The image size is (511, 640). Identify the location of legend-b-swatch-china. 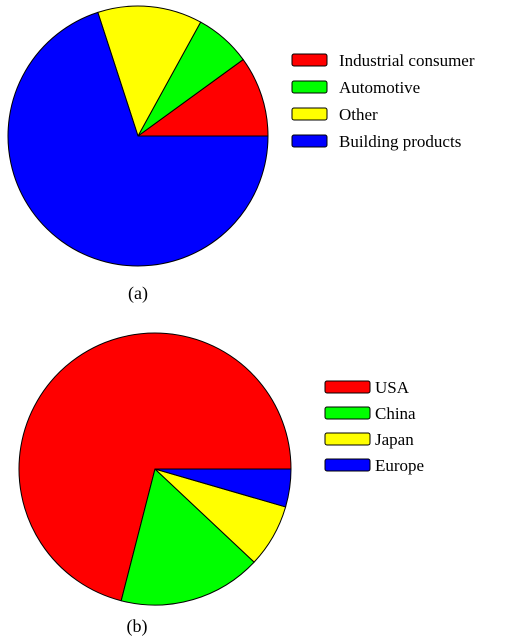
(347, 413).